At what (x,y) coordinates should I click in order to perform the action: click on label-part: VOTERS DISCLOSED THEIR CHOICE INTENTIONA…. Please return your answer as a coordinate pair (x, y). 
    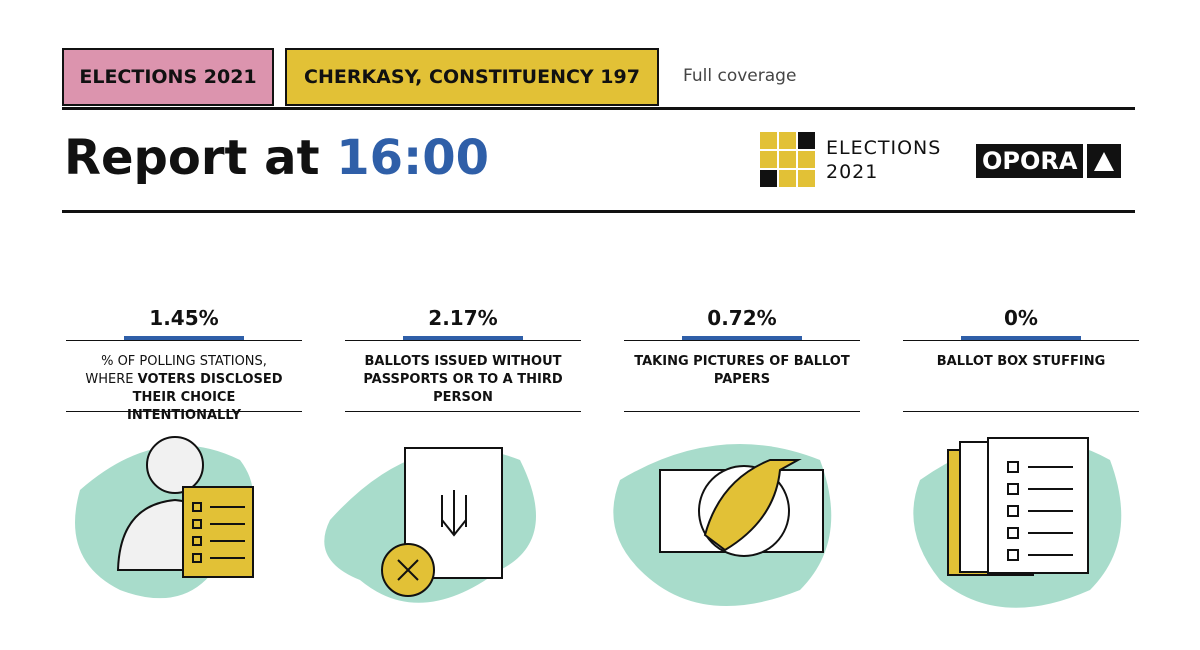
    Looking at the image, I should click on (205, 397).